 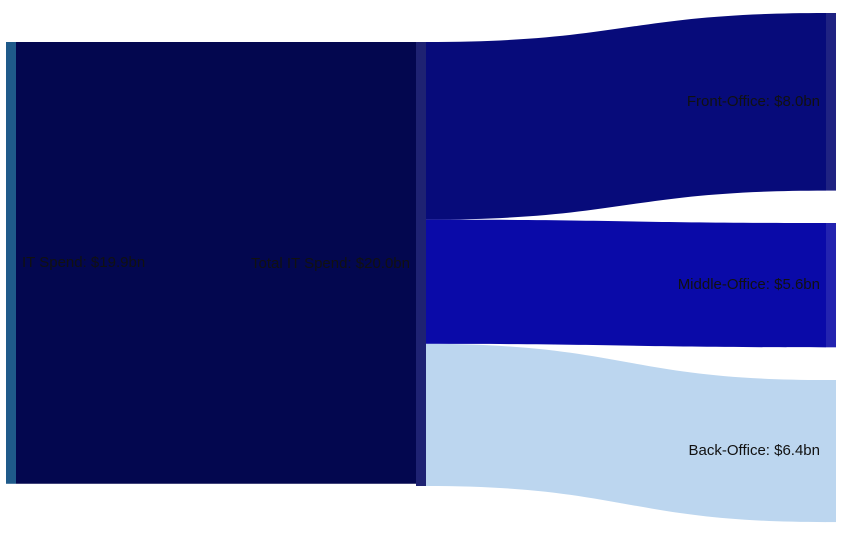 I want to click on node-label: IT Spend: $19.9bn, so click(x=83, y=262).